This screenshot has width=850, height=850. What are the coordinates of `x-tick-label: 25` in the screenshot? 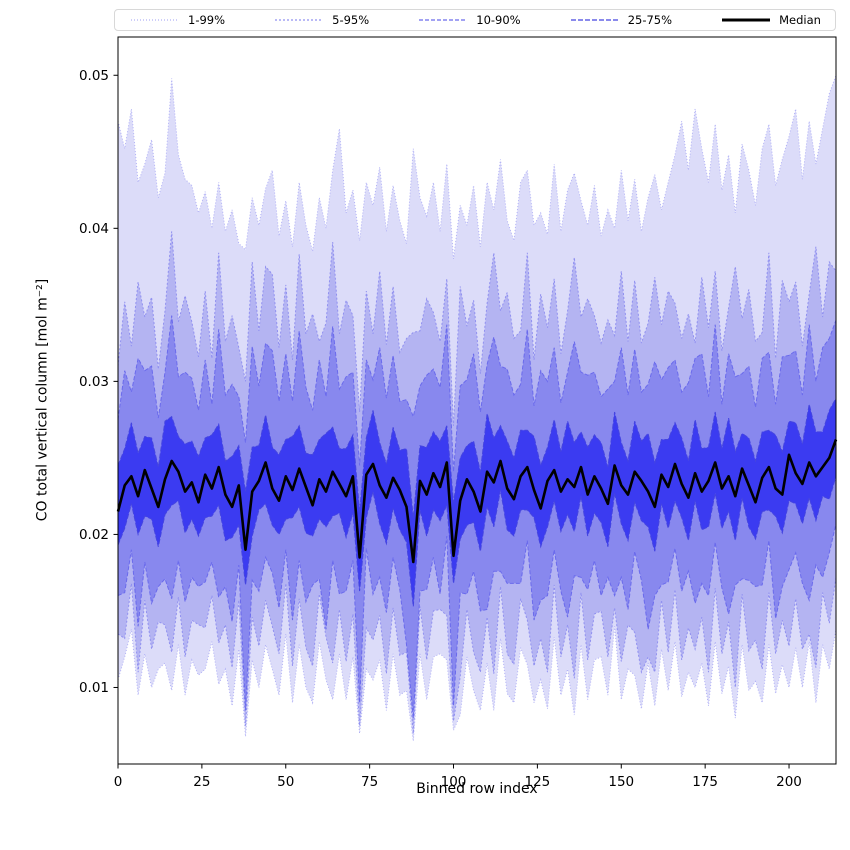 It's located at (201, 782).